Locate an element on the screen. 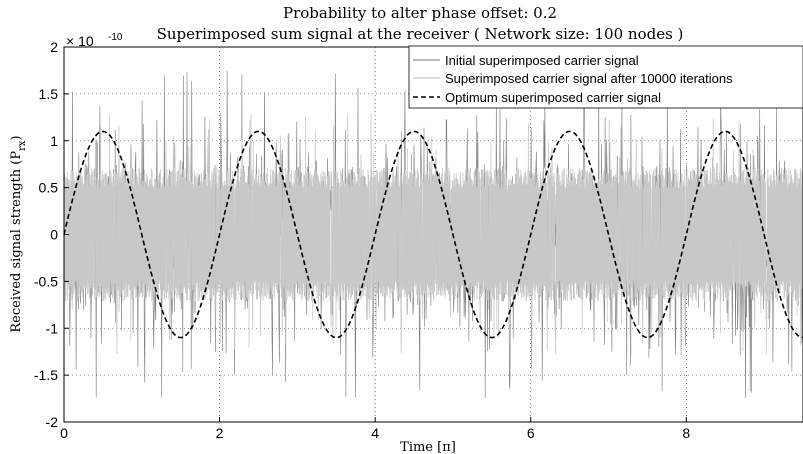  legend-box is located at coordinates (605, 77).